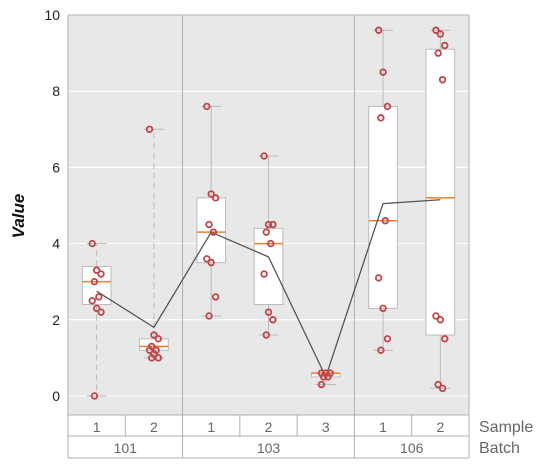 The image size is (550, 468). I want to click on y-tick-label: 2, so click(56, 320).